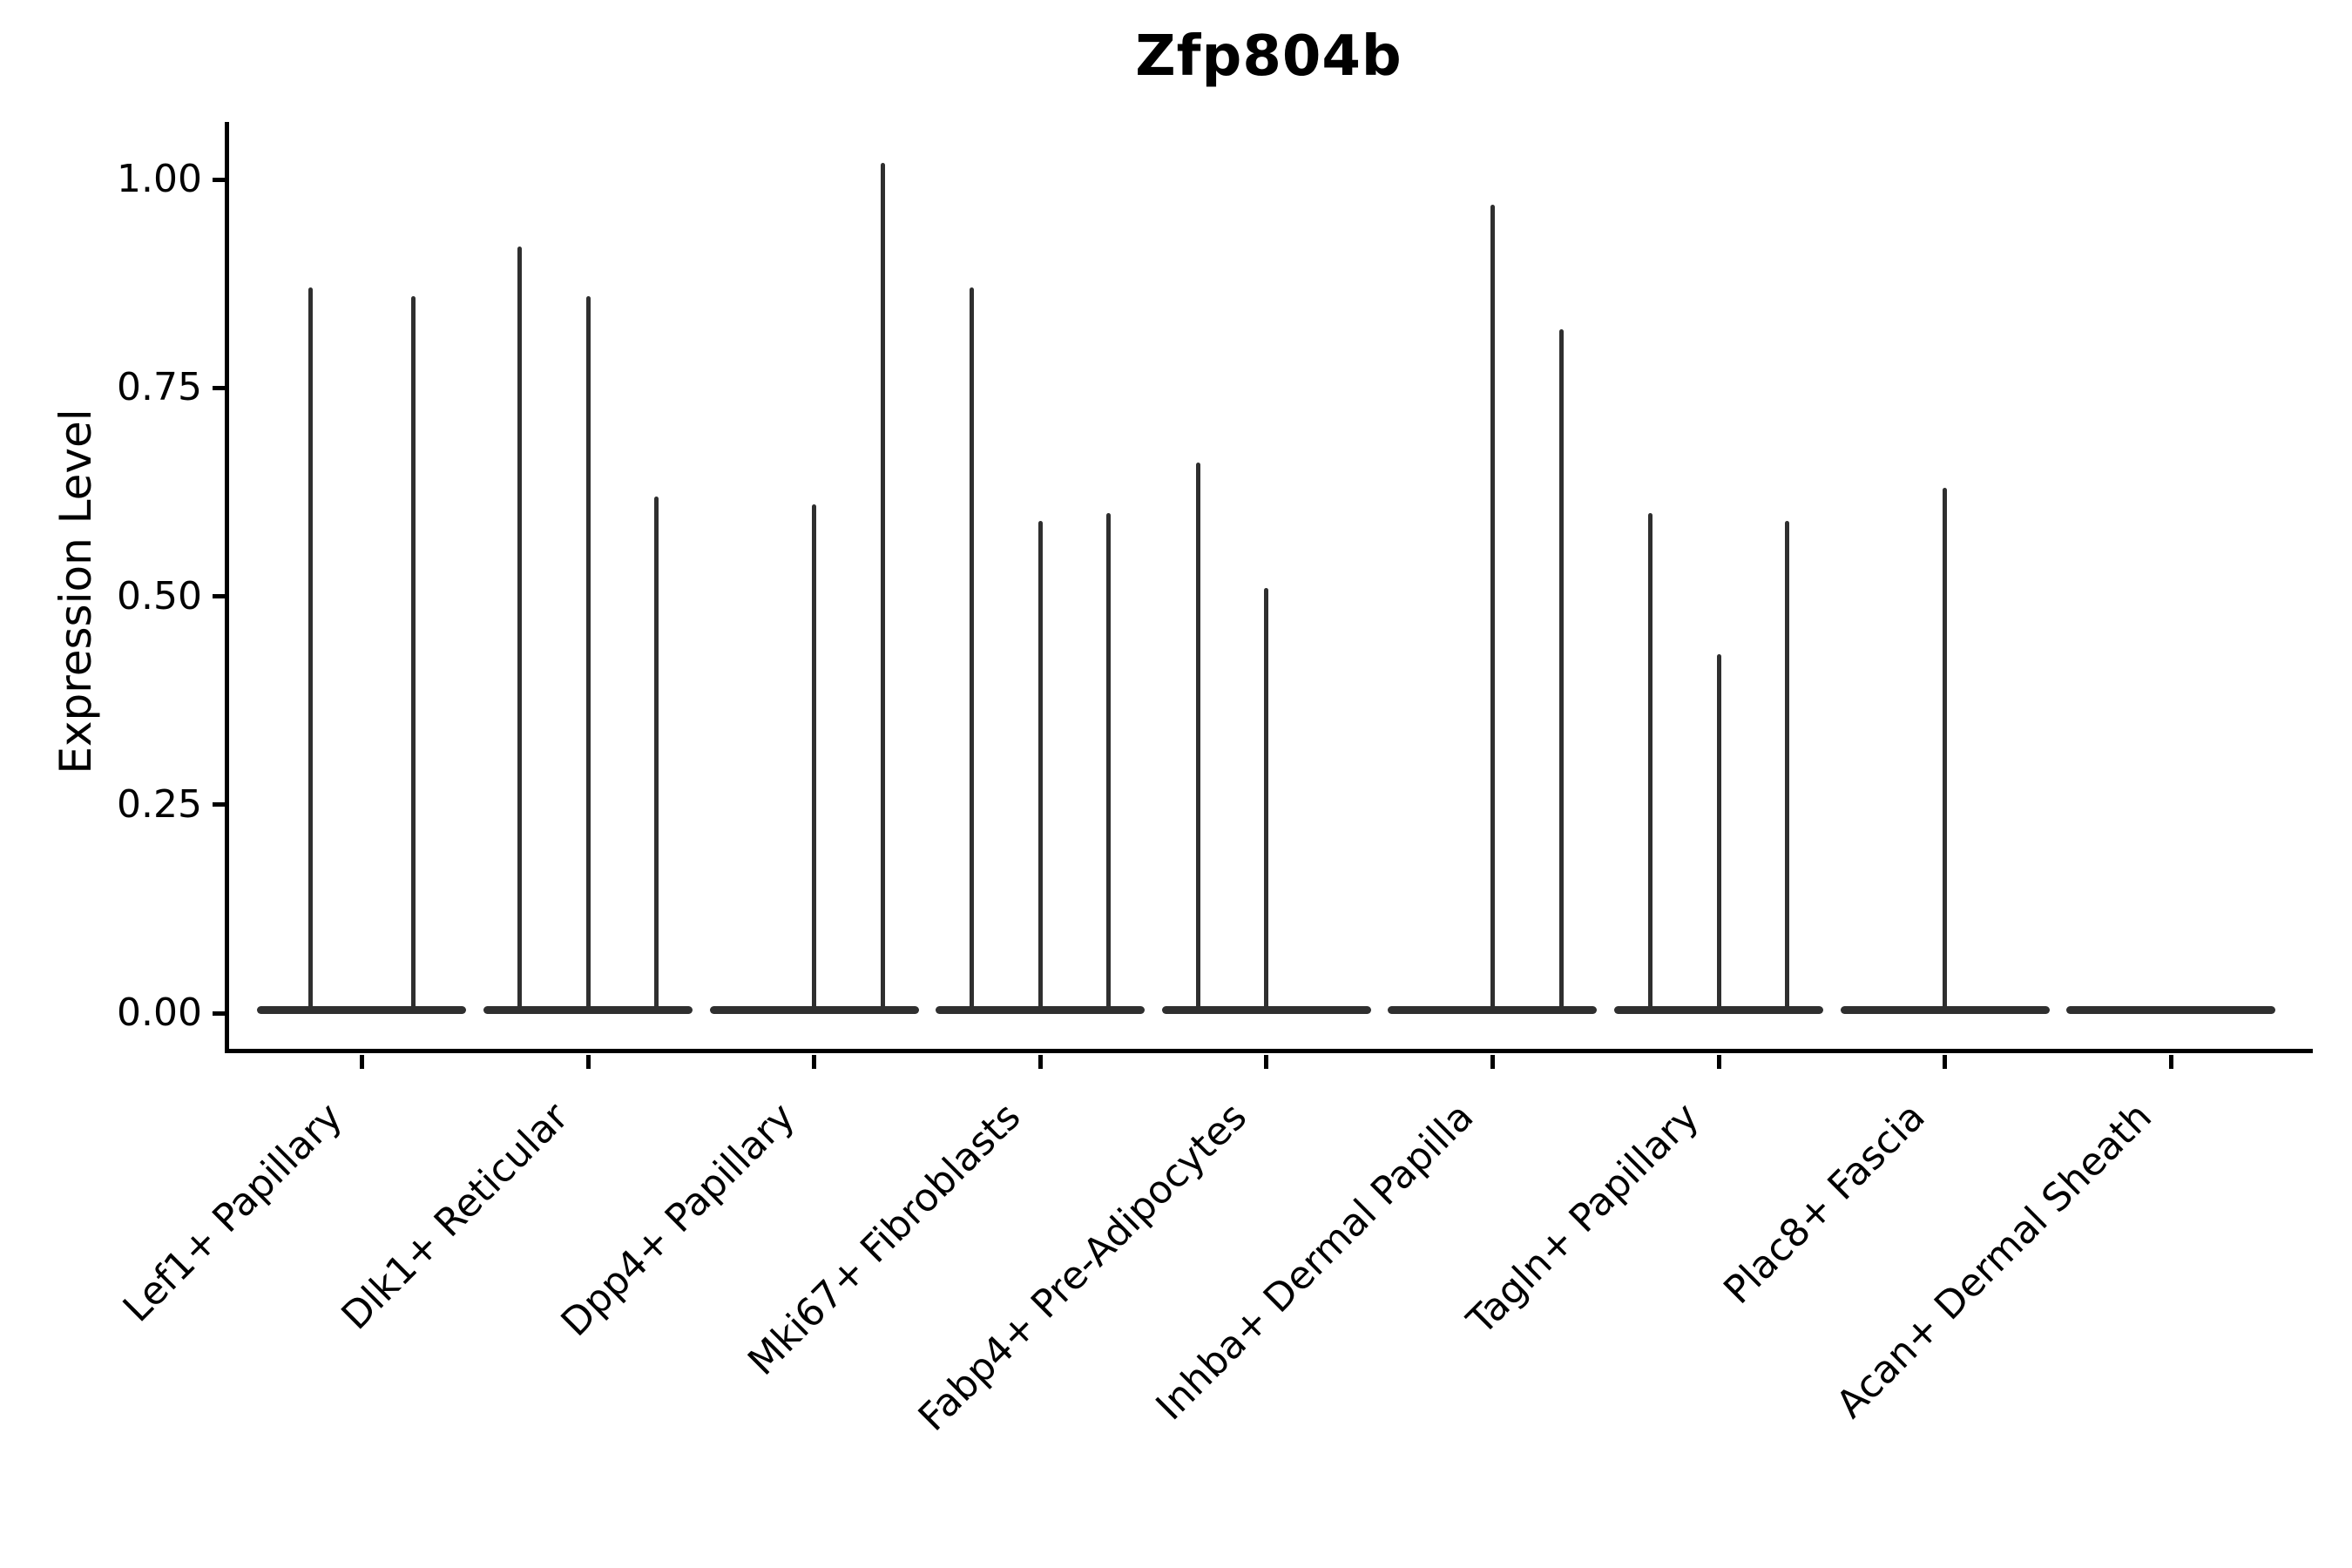  I want to click on x-axis-category-label: Dlk1+ Reticular, so click(455, 1216).